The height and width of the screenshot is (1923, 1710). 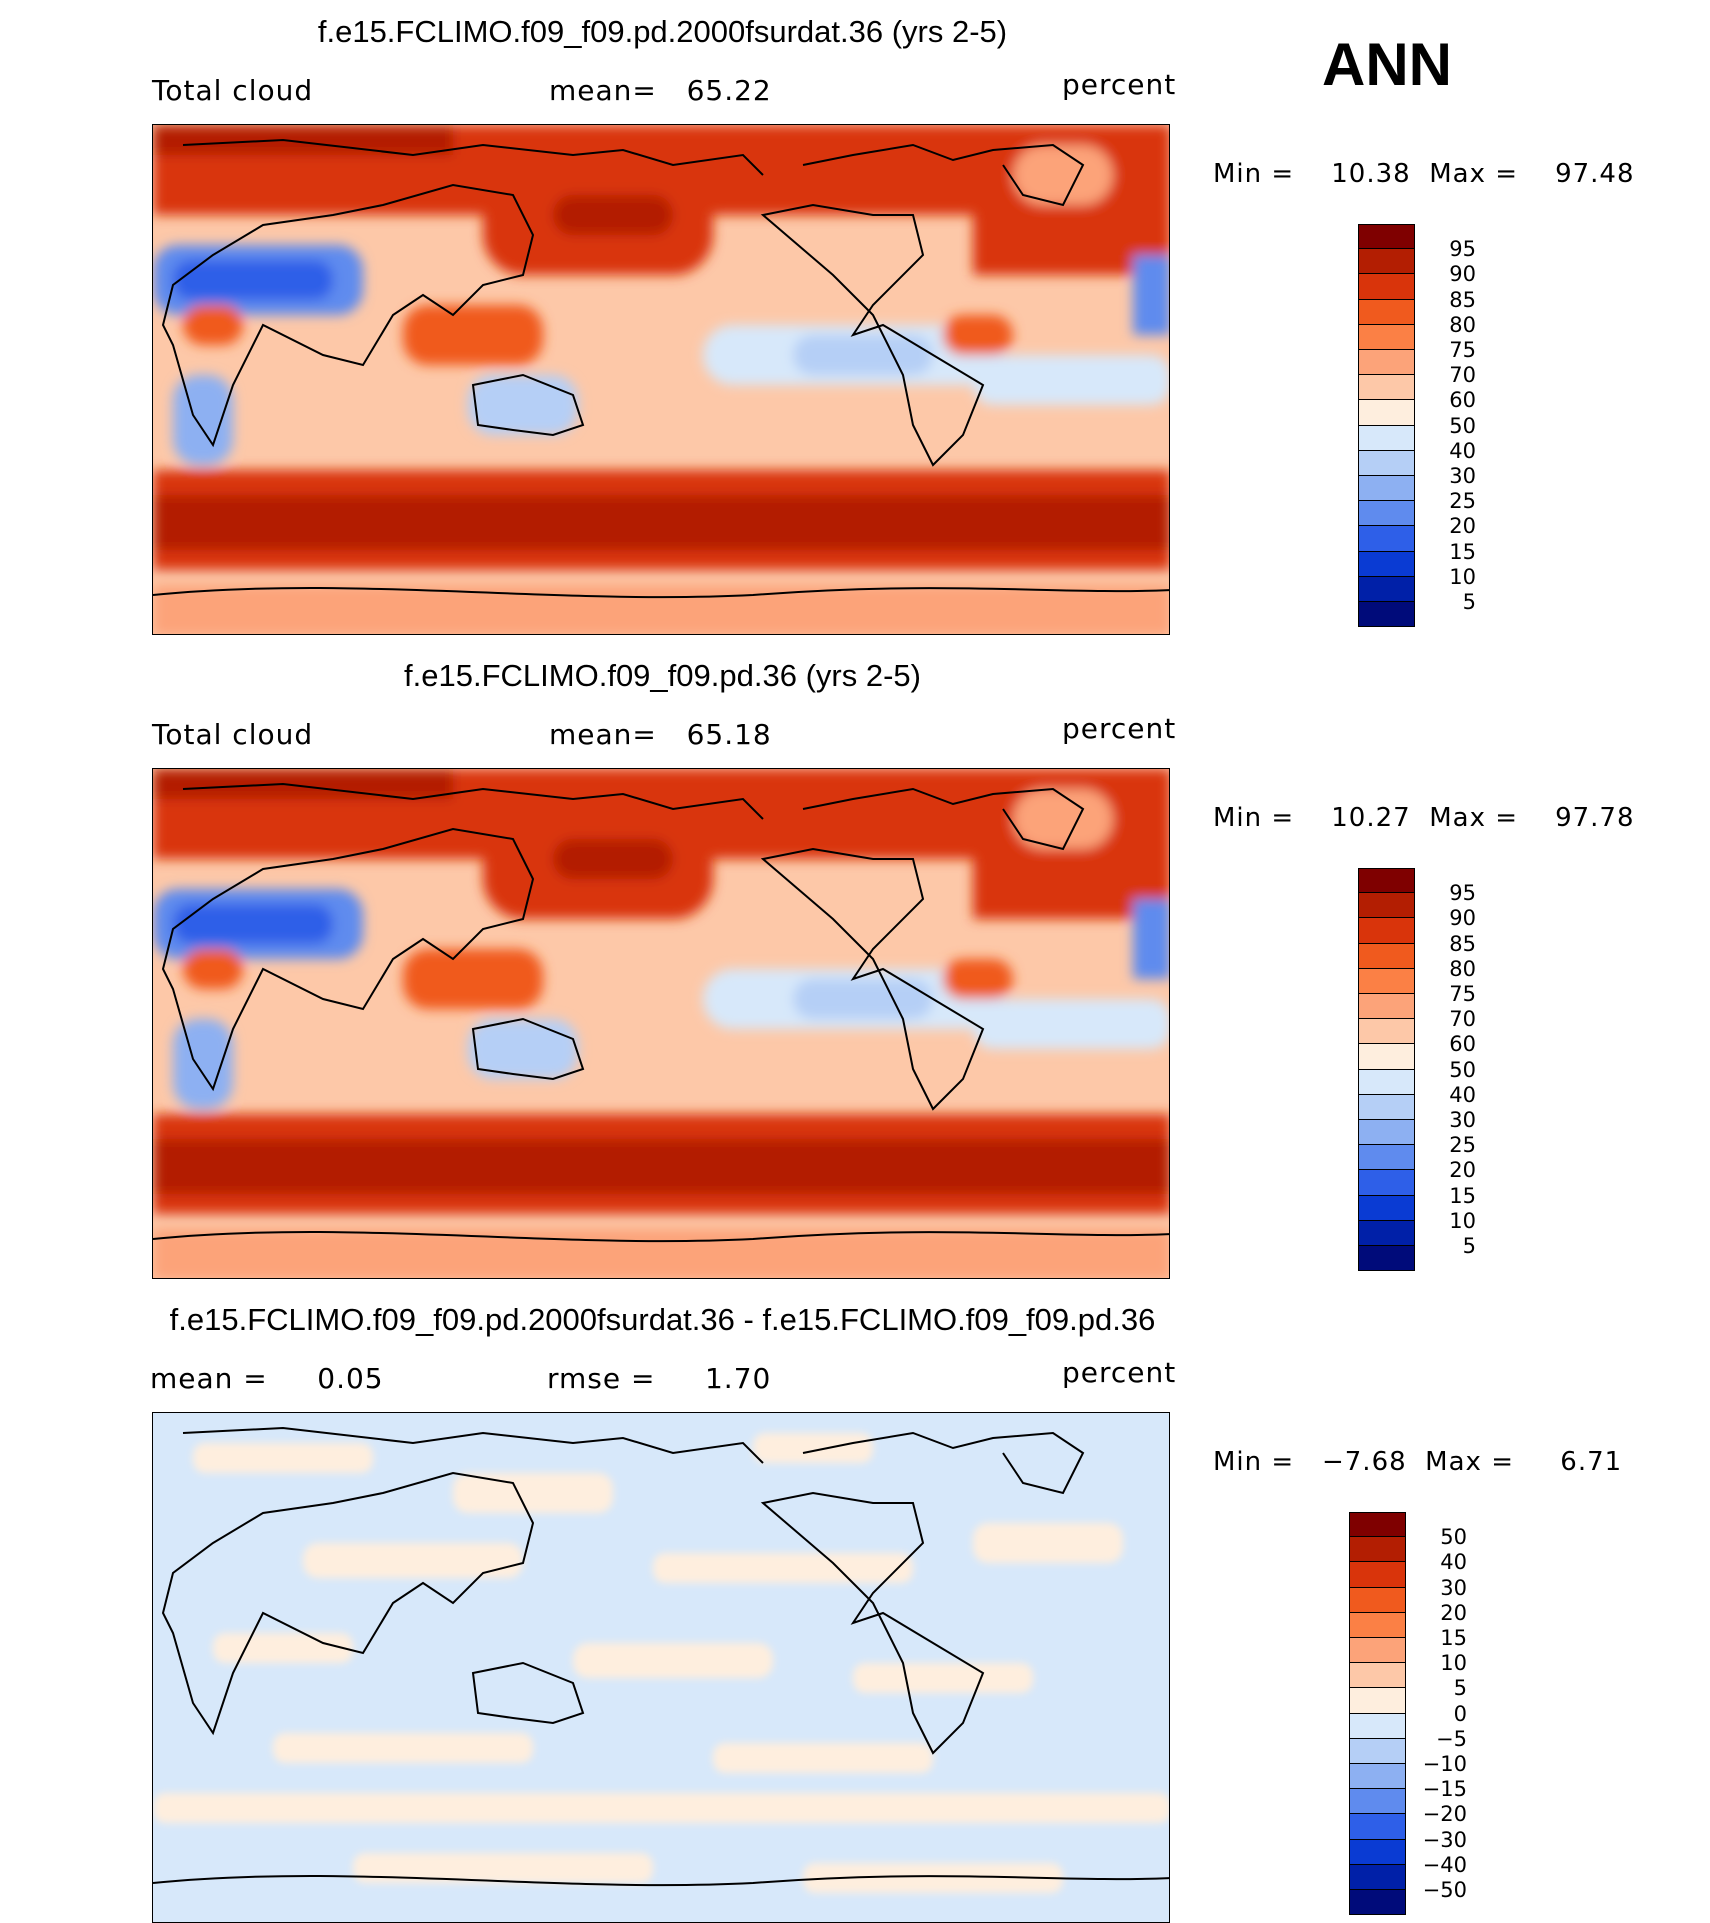 I want to click on colorbar-tick-label: −30, so click(x=1444, y=1839).